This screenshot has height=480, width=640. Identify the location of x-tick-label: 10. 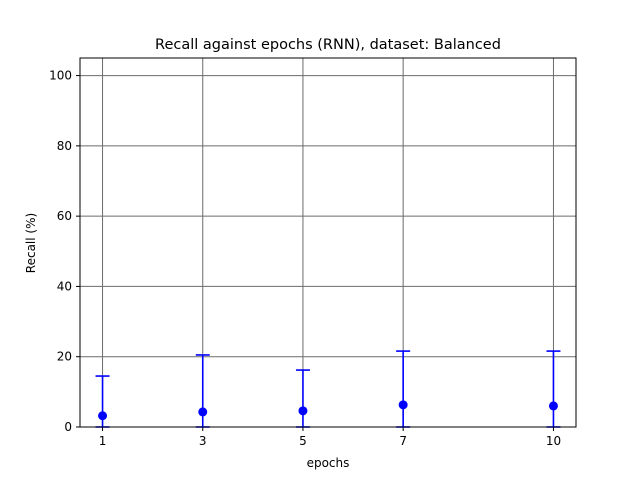
(553, 441).